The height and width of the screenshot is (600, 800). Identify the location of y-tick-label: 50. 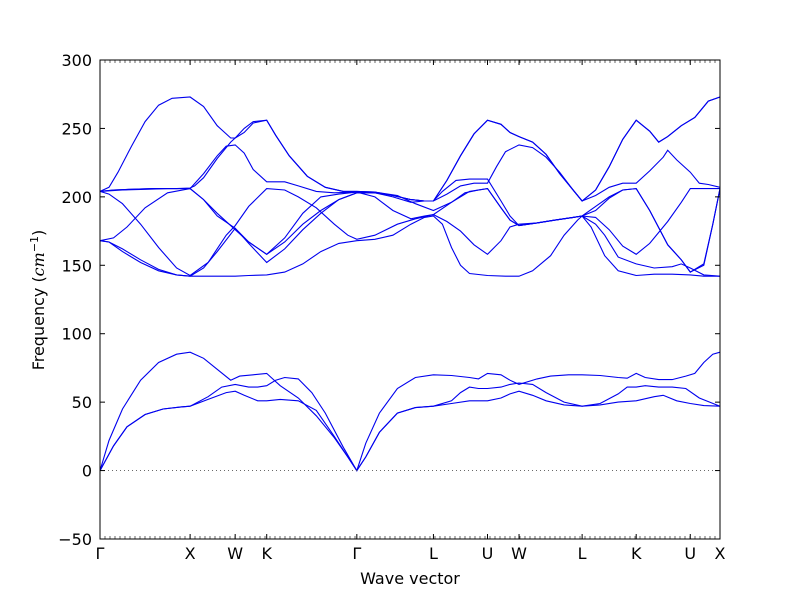
(82, 402).